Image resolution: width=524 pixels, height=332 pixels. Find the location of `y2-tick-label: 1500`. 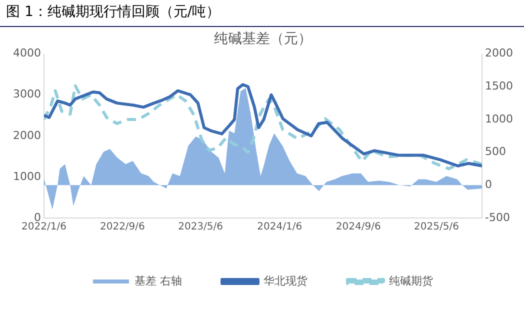

y2-tick-label: 1500 is located at coordinates (499, 86).